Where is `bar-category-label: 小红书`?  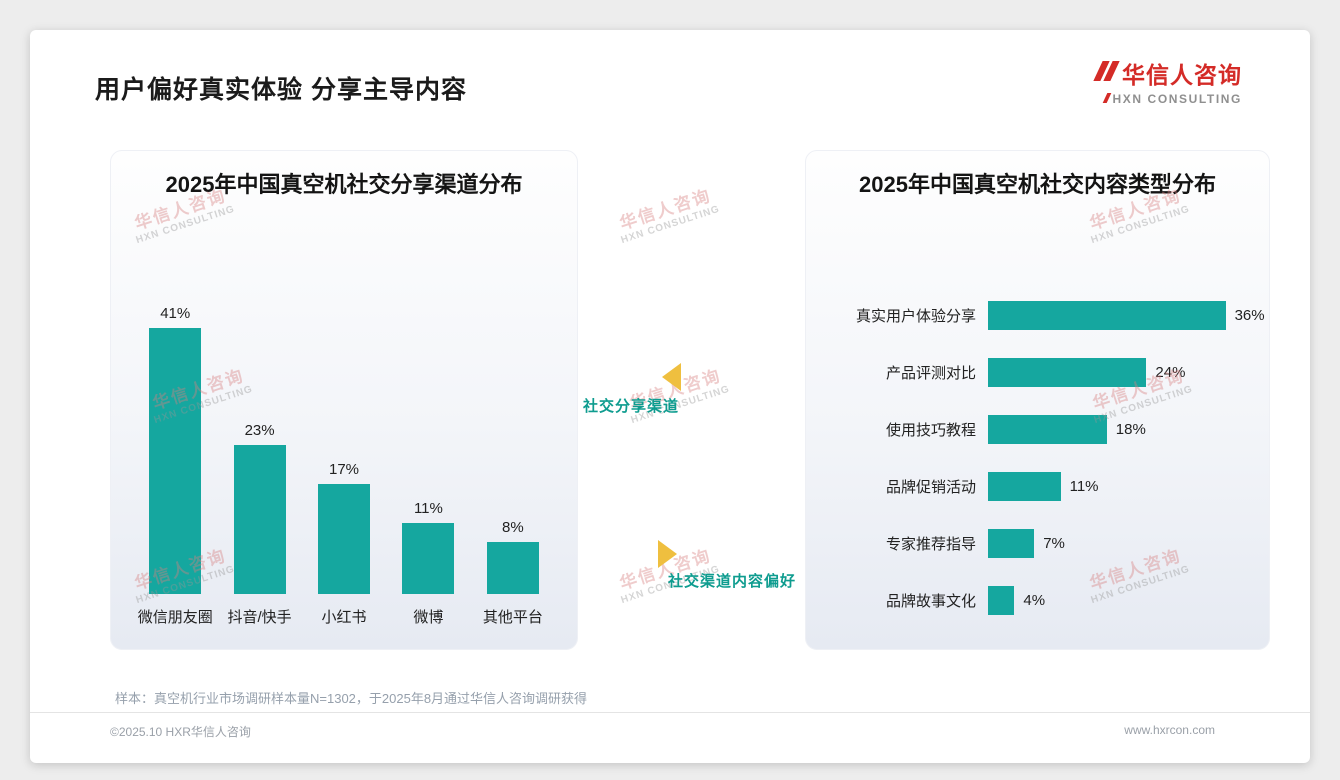
bar-category-label: 小红书 is located at coordinates (344, 617).